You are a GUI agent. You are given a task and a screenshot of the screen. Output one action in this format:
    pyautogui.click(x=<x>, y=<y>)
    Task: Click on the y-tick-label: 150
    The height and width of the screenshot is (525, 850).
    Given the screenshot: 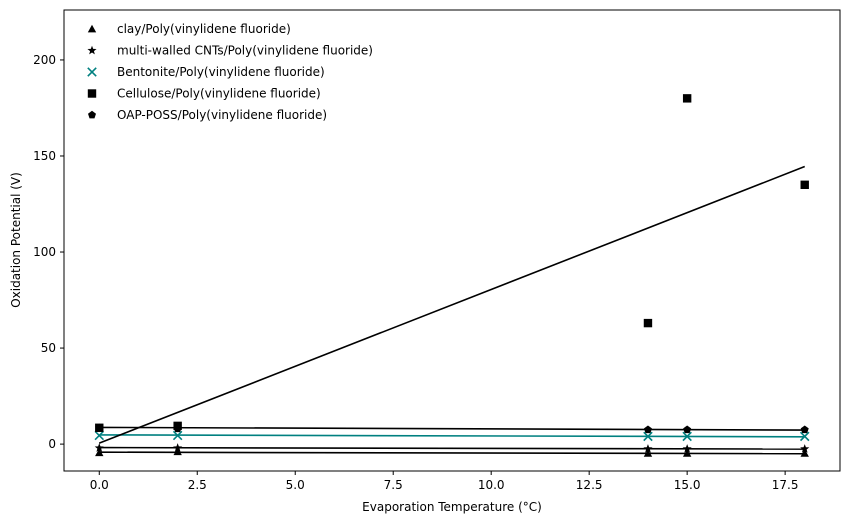 What is the action you would take?
    pyautogui.click(x=44, y=156)
    